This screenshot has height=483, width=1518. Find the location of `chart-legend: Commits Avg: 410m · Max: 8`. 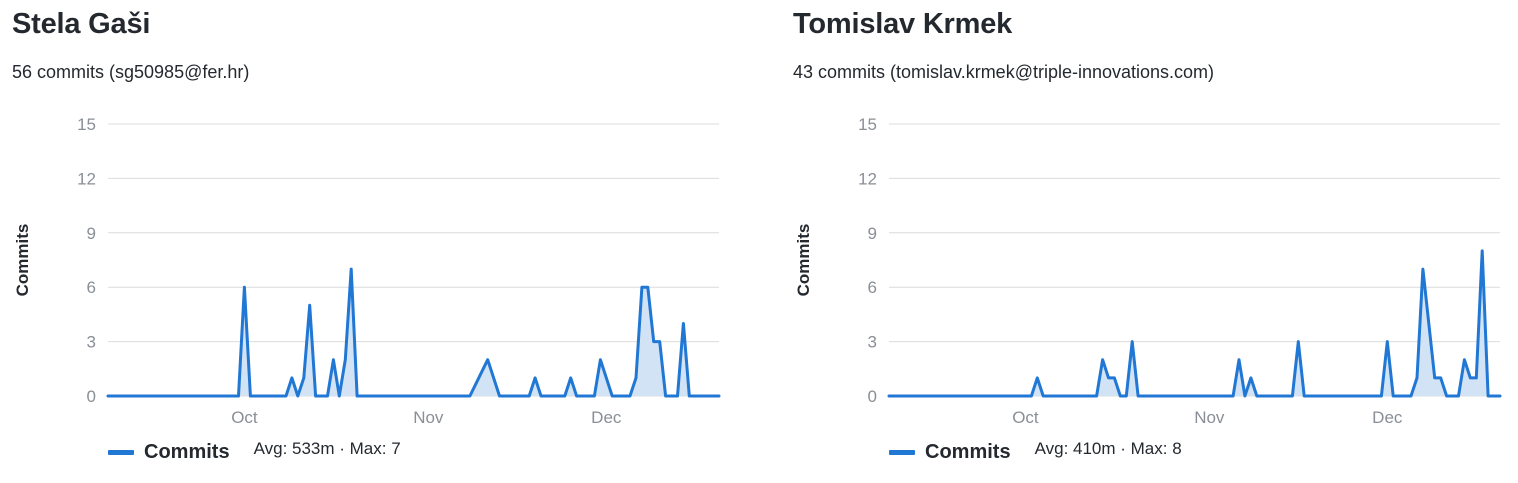

chart-legend: Commits Avg: 410m · Max: 8 is located at coordinates (1035, 452).